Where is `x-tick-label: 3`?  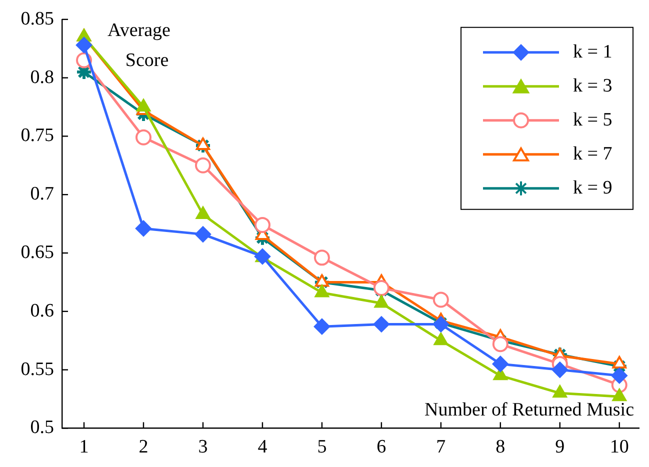
x-tick-label: 3 is located at coordinates (203, 447).